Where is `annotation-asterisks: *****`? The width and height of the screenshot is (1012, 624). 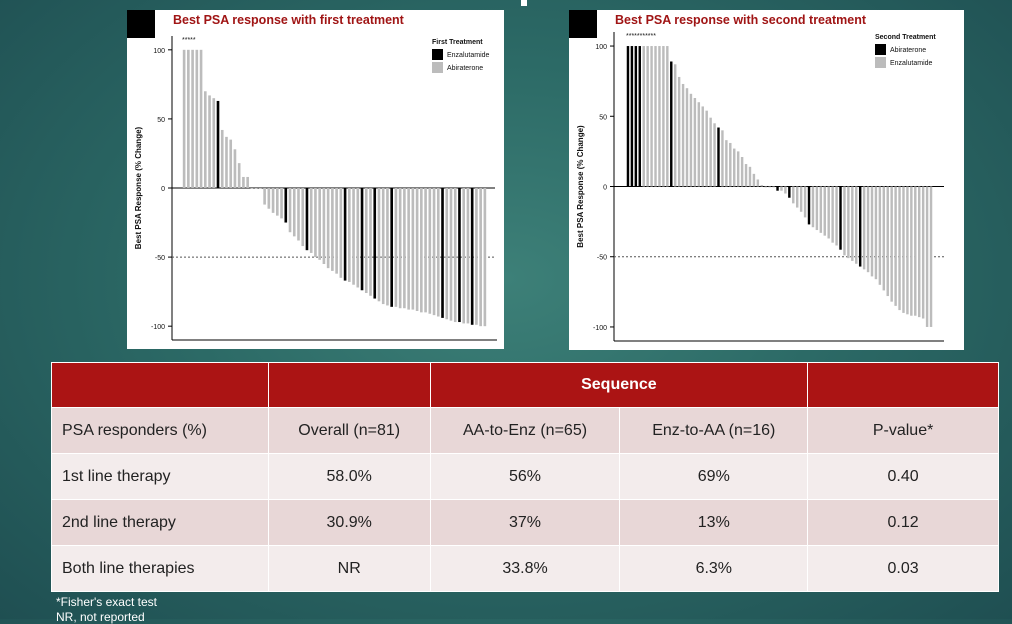
annotation-asterisks: ***** is located at coordinates (189, 40).